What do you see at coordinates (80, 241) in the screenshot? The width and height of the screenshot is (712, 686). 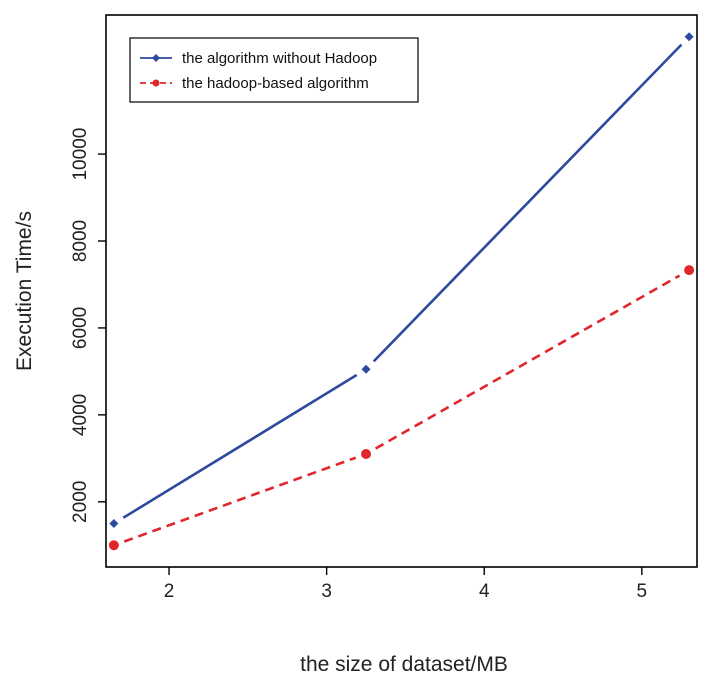 I see `y-tick-label-4: 8000` at bounding box center [80, 241].